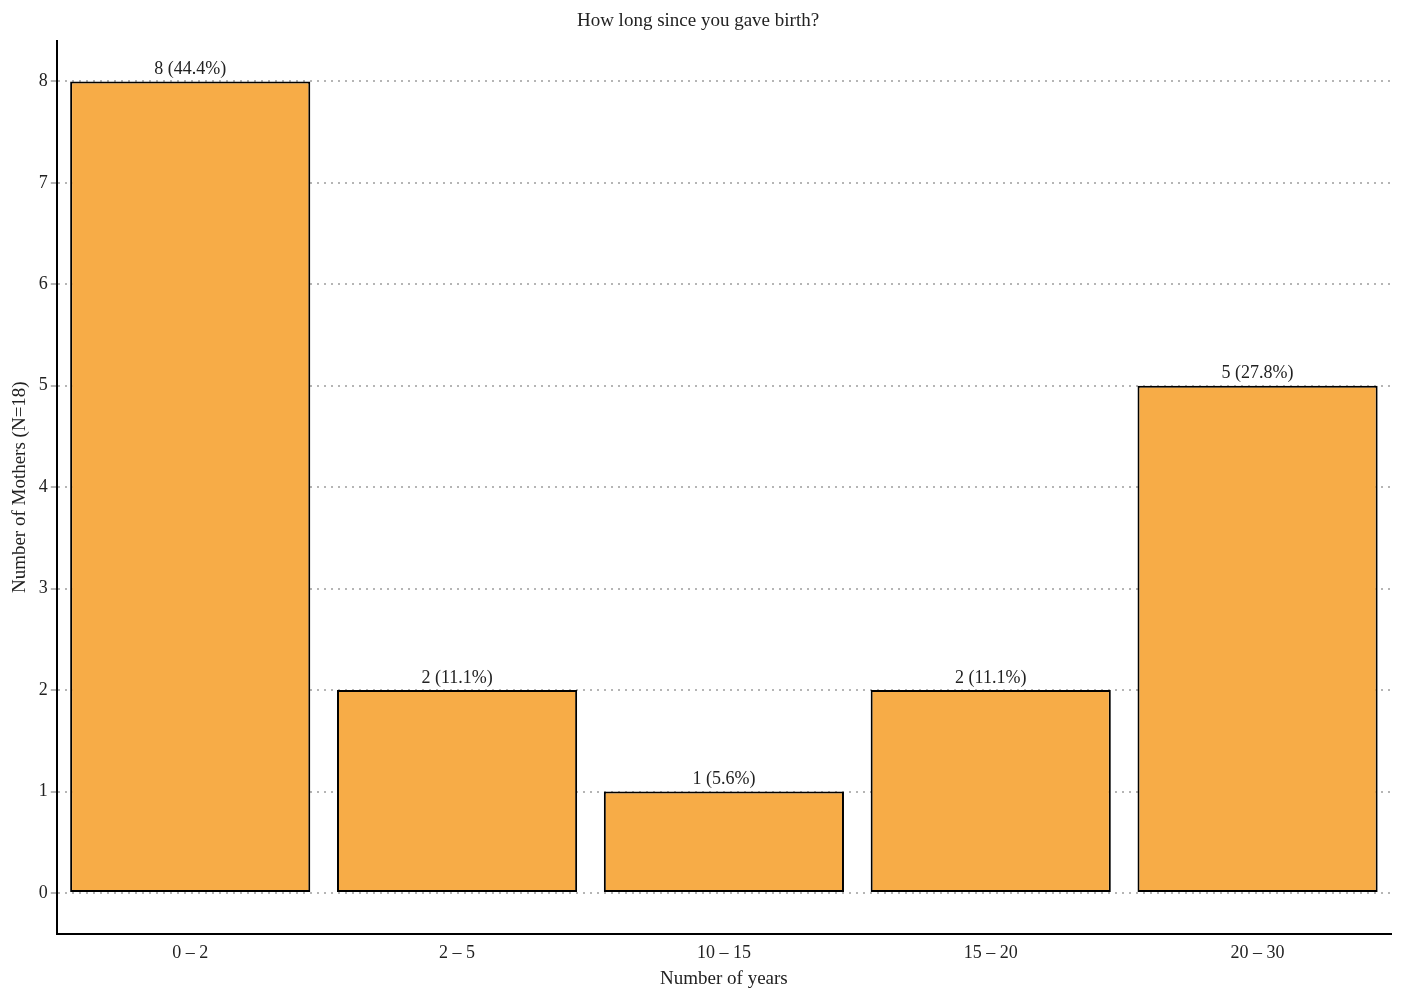 This screenshot has width=1403, height=995. Describe the element at coordinates (43, 283) in the screenshot. I see `y-tick-label: 6` at that location.